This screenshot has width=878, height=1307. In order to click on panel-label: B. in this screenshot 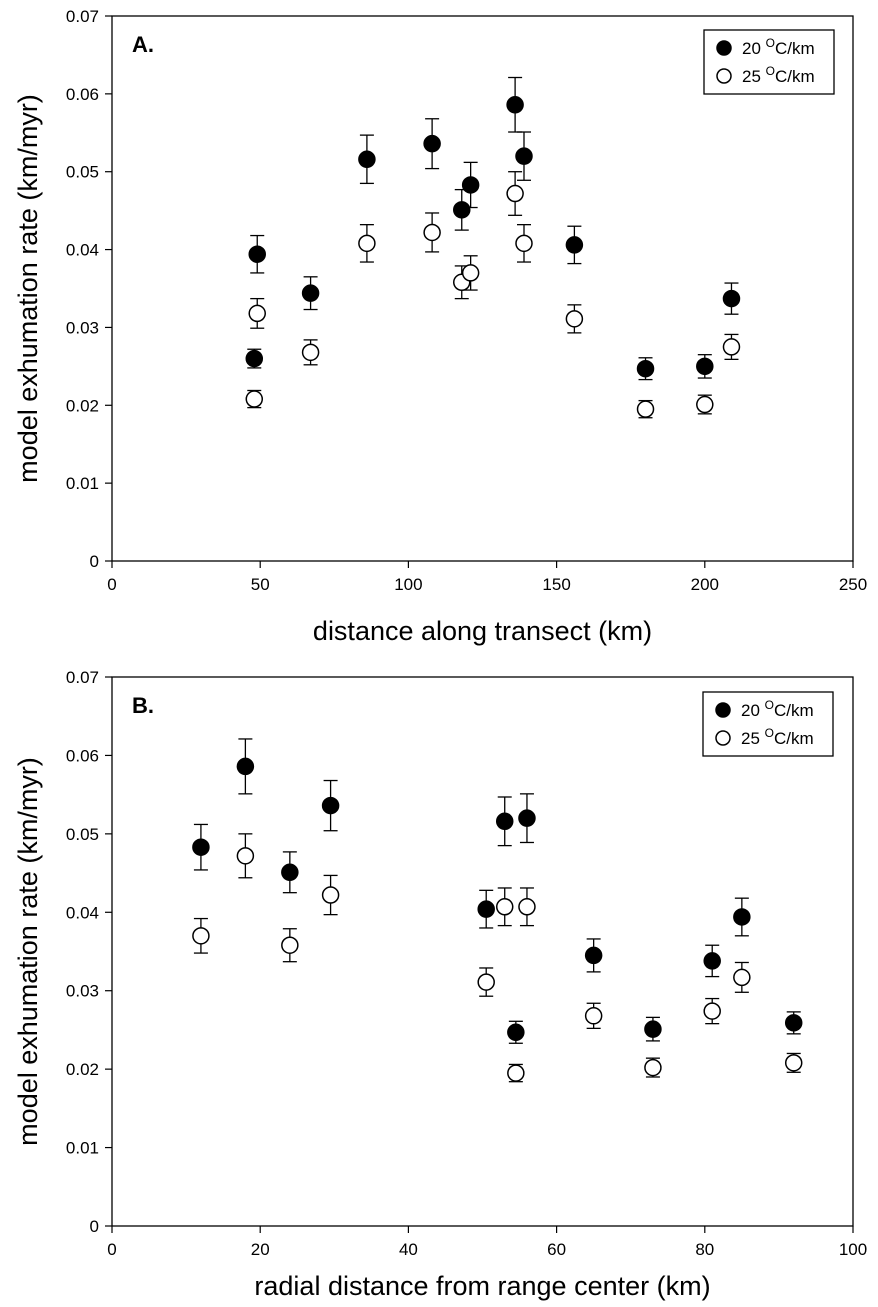, I will do `click(143, 705)`.